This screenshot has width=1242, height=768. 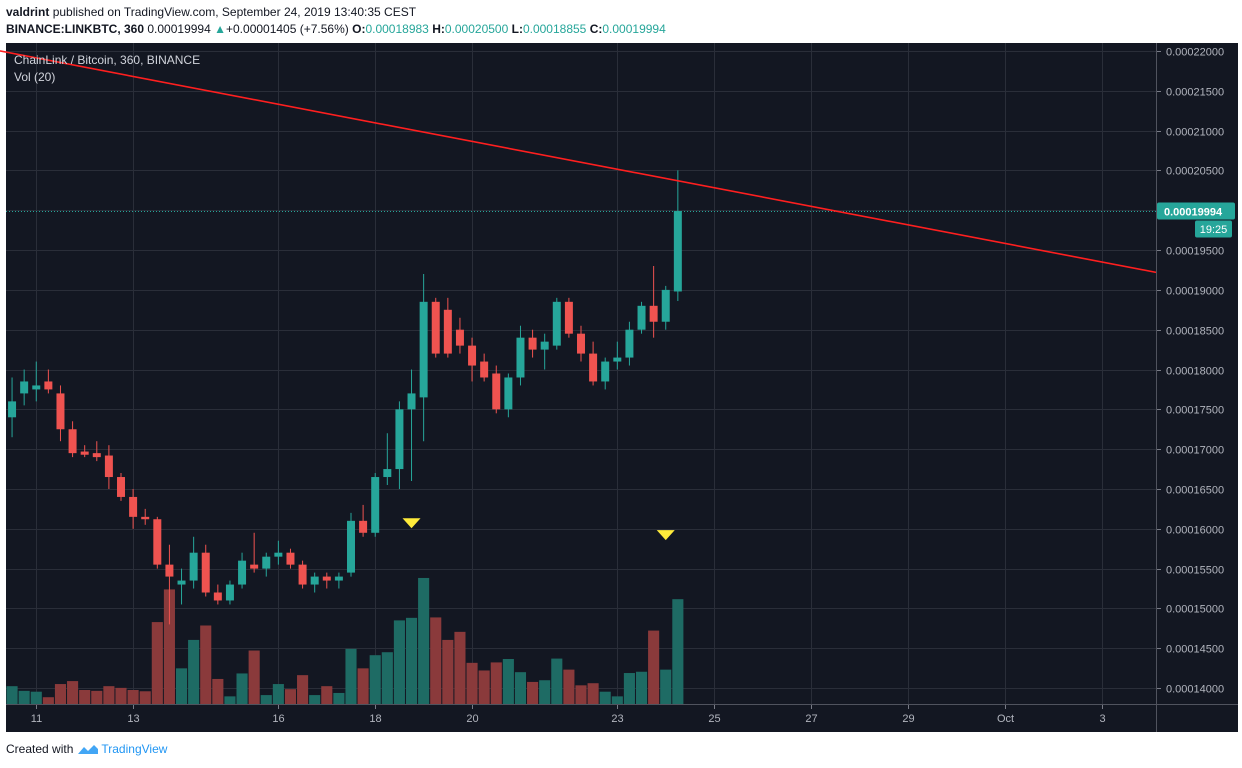 I want to click on footer: Created with TradingView, so click(x=86, y=749).